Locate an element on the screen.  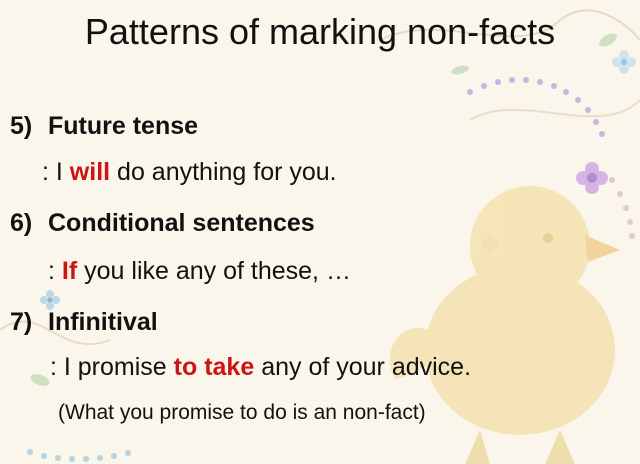
item-heading-text: Future tense is located at coordinates (123, 126).